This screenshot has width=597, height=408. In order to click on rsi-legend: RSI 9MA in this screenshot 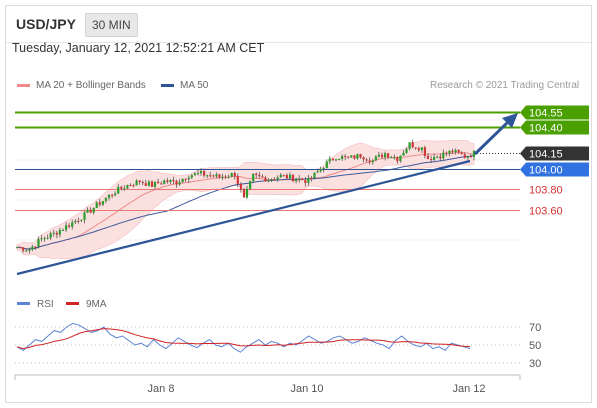, I will do `click(62, 304)`.